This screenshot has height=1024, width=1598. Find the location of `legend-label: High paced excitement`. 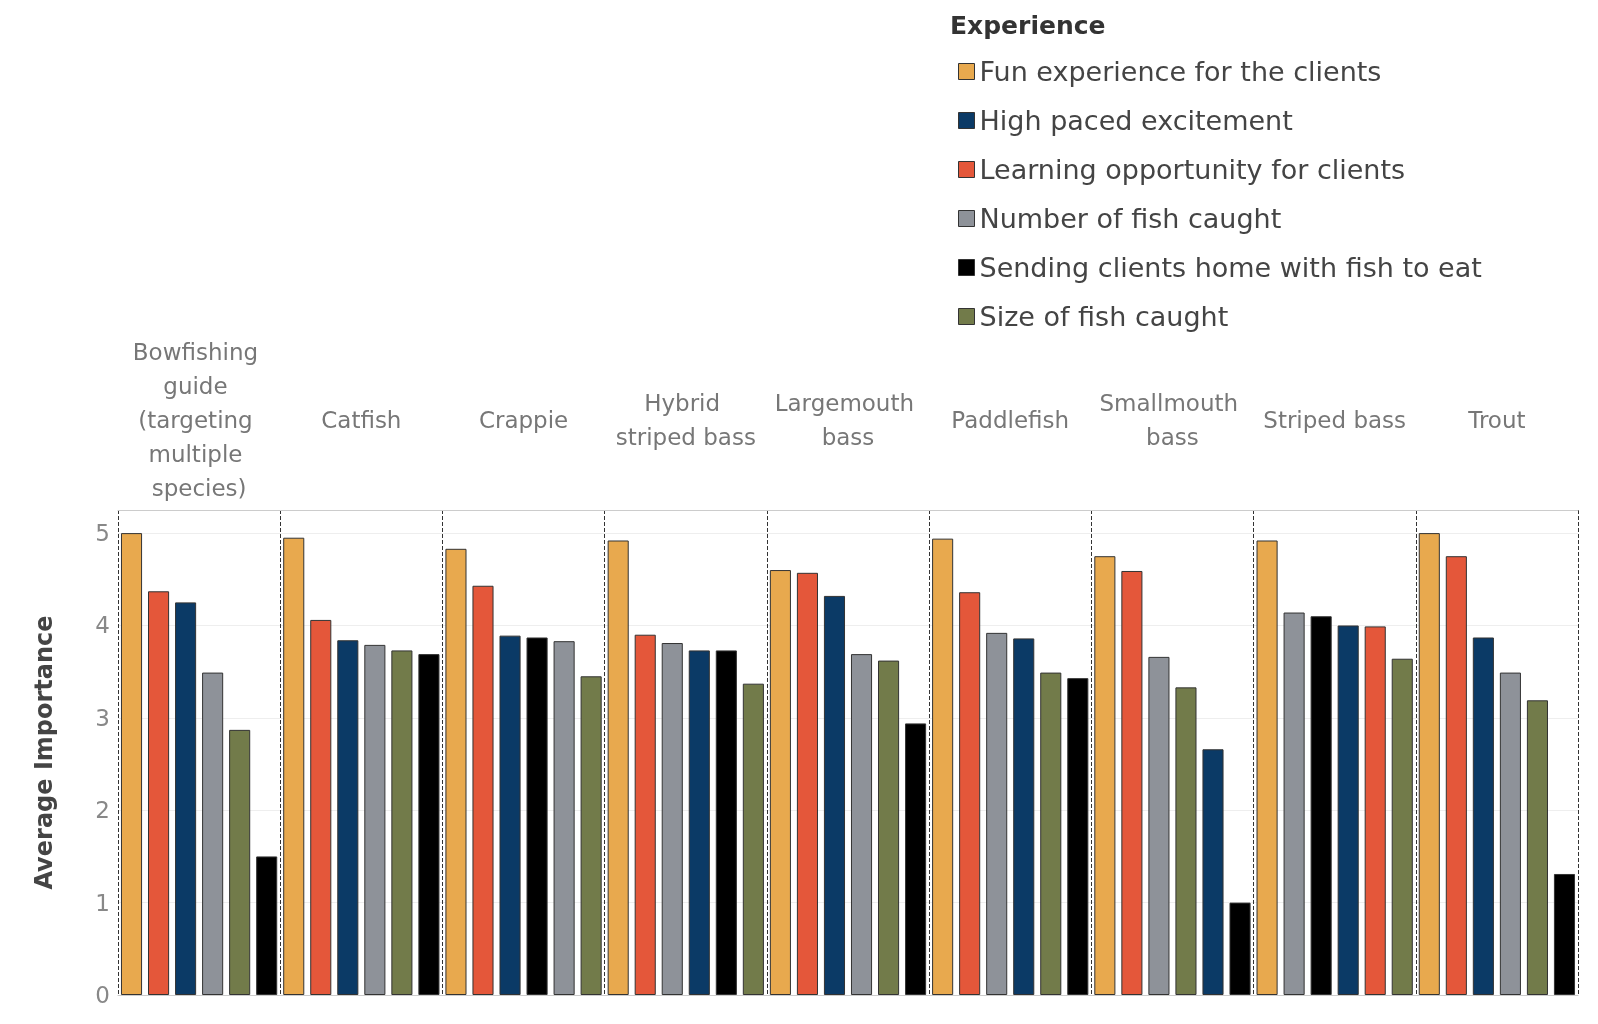

legend-label: High paced excitement is located at coordinates (1136, 120).